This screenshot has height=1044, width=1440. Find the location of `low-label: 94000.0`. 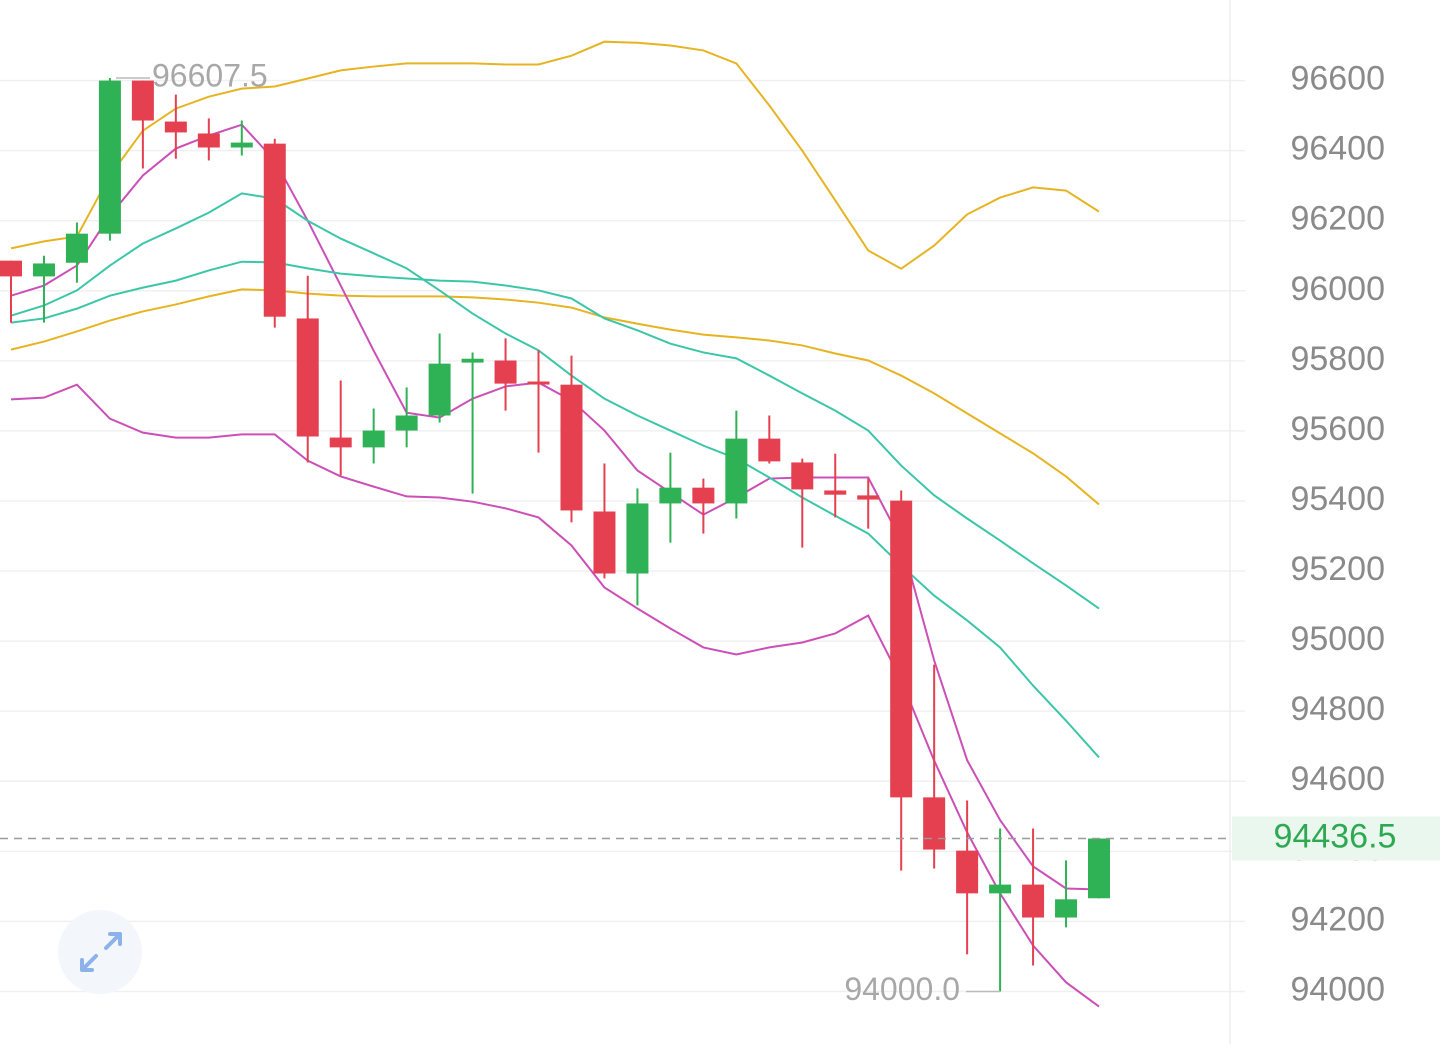

low-label: 94000.0 is located at coordinates (902, 989).